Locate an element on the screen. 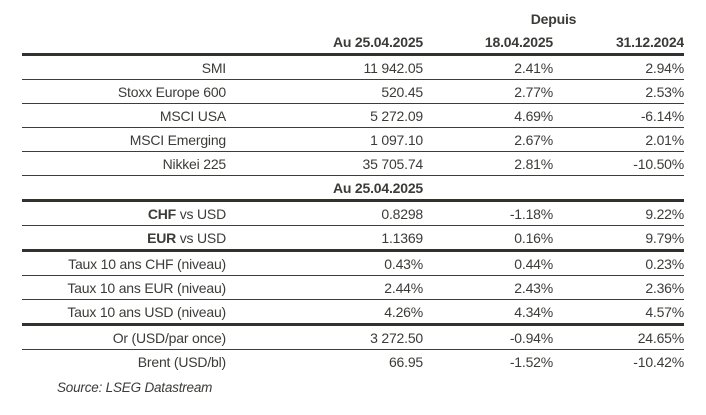 This screenshot has width=706, height=415. group-header-row: Depuis is located at coordinates (353, 18).